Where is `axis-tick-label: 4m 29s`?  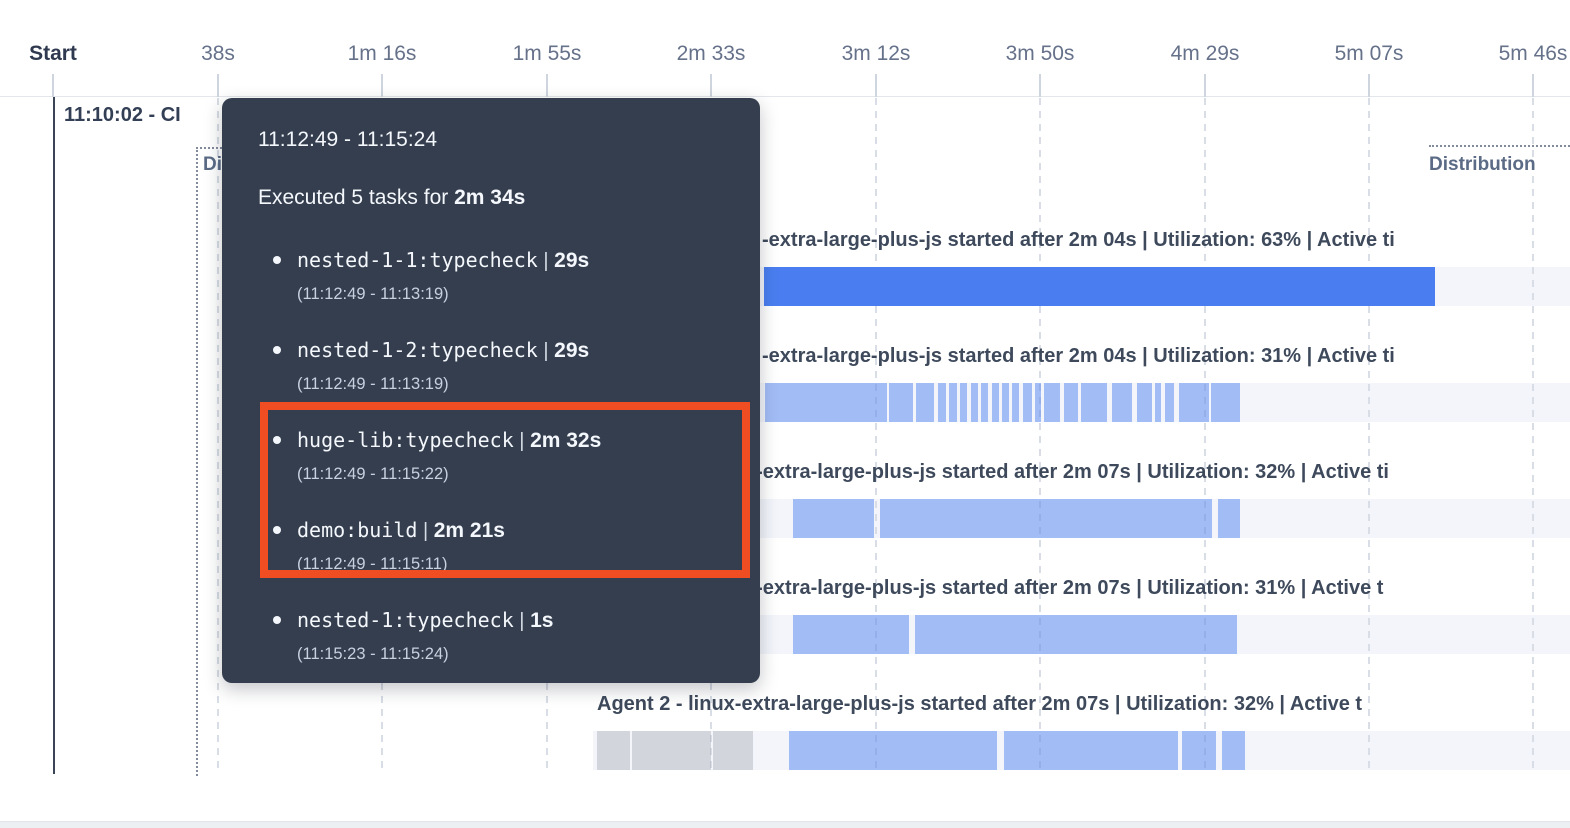 axis-tick-label: 4m 29s is located at coordinates (1205, 53).